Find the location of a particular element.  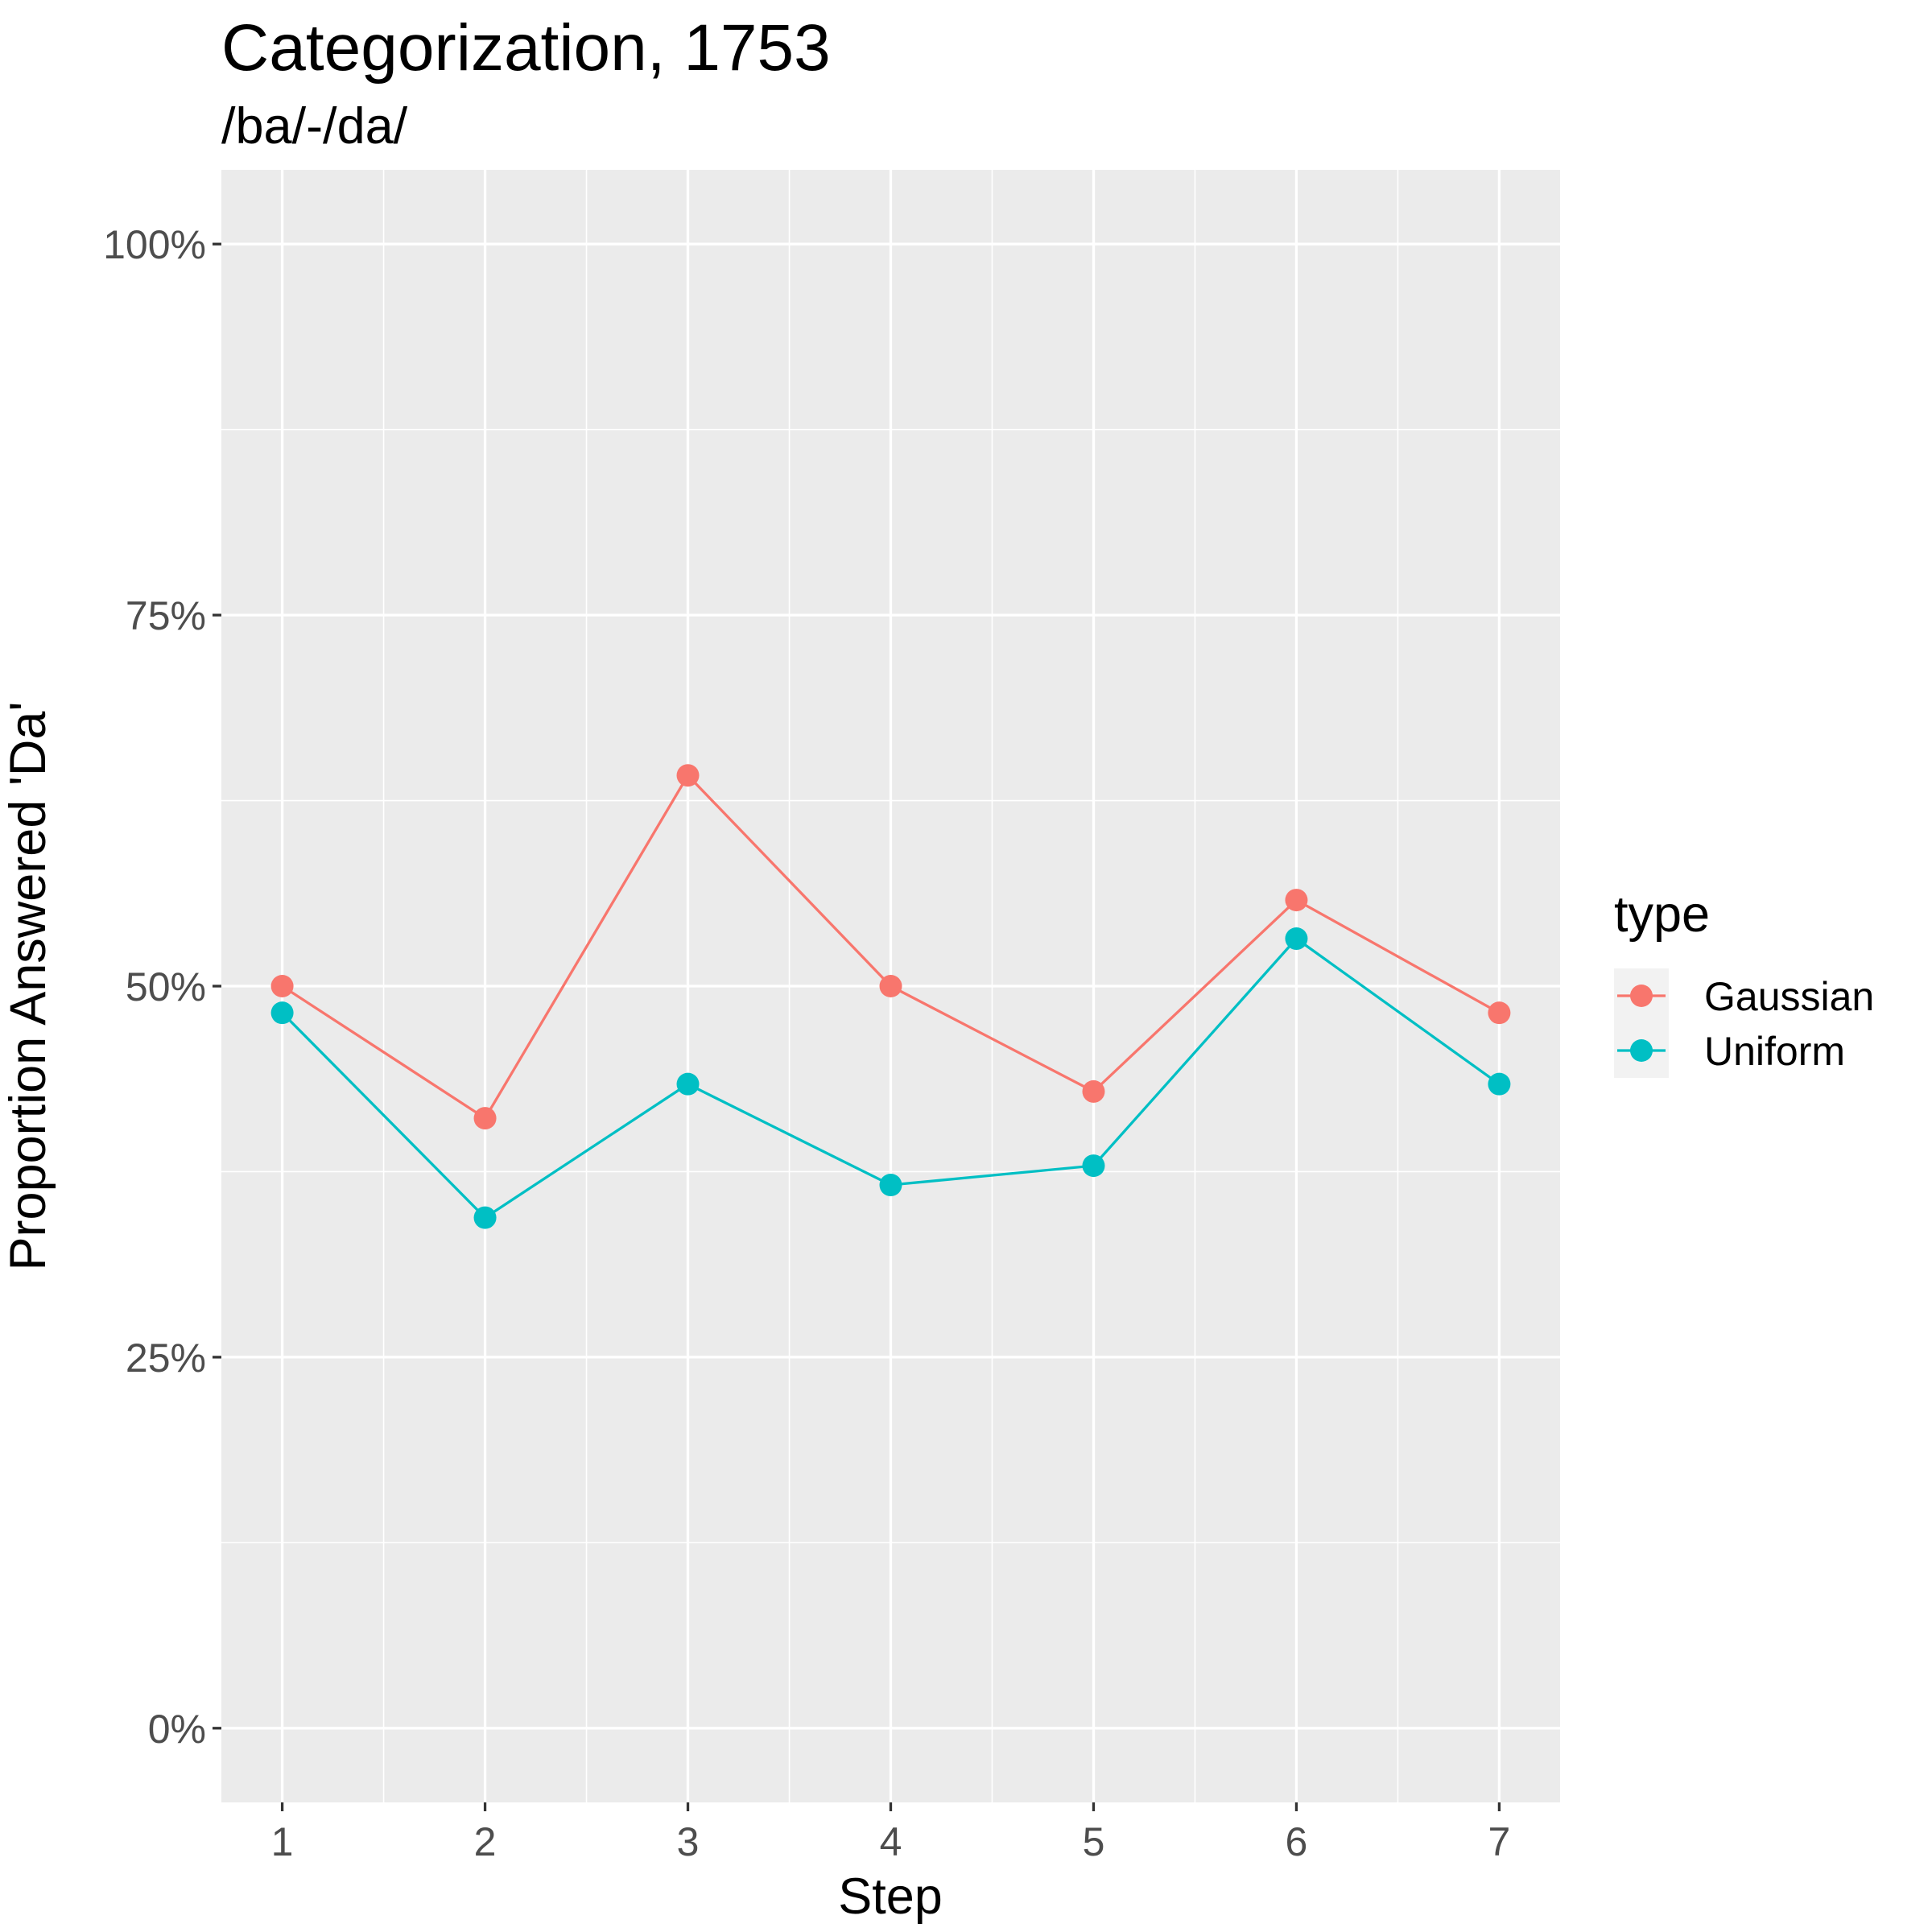

y-tick-label: 0% is located at coordinates (177, 1729).